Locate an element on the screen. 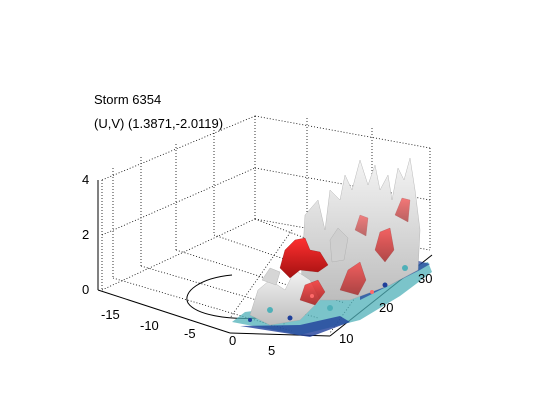 The width and height of the screenshot is (533, 400). x-tick-label: 5 is located at coordinates (272, 350).